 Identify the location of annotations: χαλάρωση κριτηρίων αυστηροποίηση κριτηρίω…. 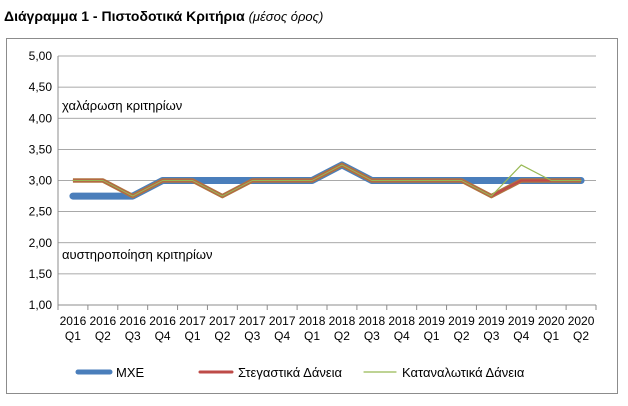
(137, 180).